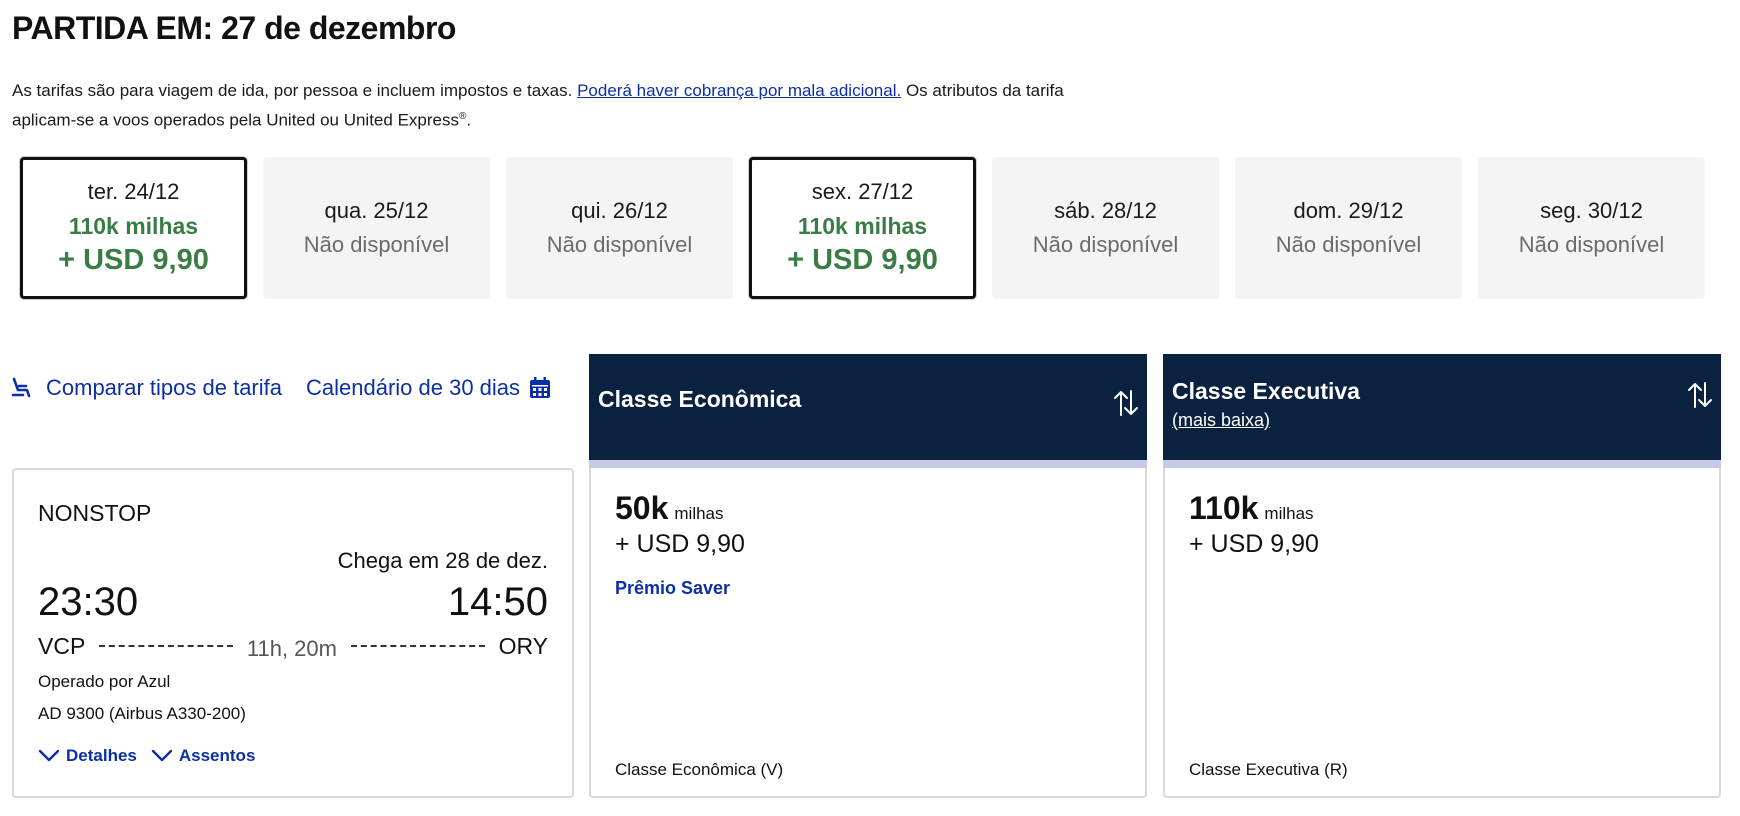 The height and width of the screenshot is (816, 1740). I want to click on date-card-24-12: ter. 24/12 110k milhas + USD 9,90, so click(133, 228).